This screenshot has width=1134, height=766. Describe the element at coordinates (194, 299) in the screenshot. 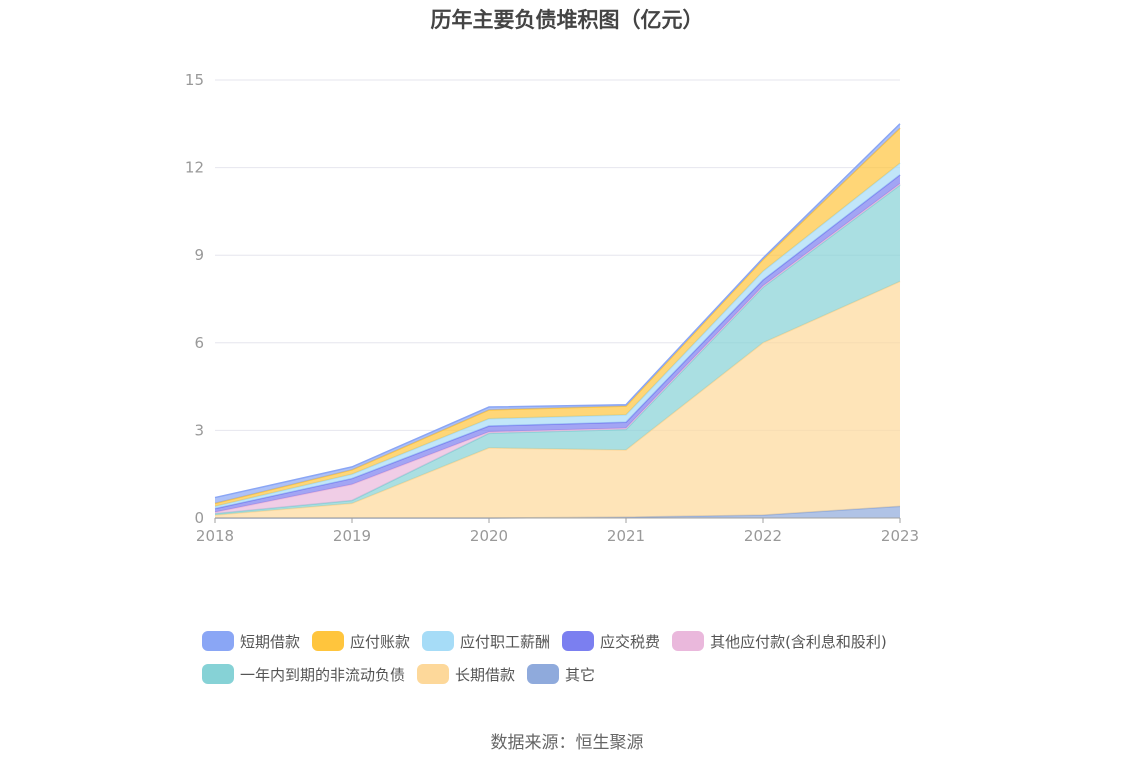

I see `y-axis: 0 3 6 9 12 15` at that location.